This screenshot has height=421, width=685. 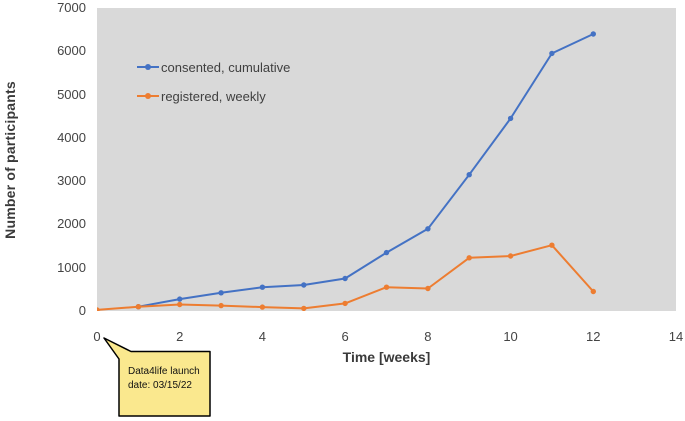 I want to click on x-axis-title: Time [weeks], so click(x=386, y=357).